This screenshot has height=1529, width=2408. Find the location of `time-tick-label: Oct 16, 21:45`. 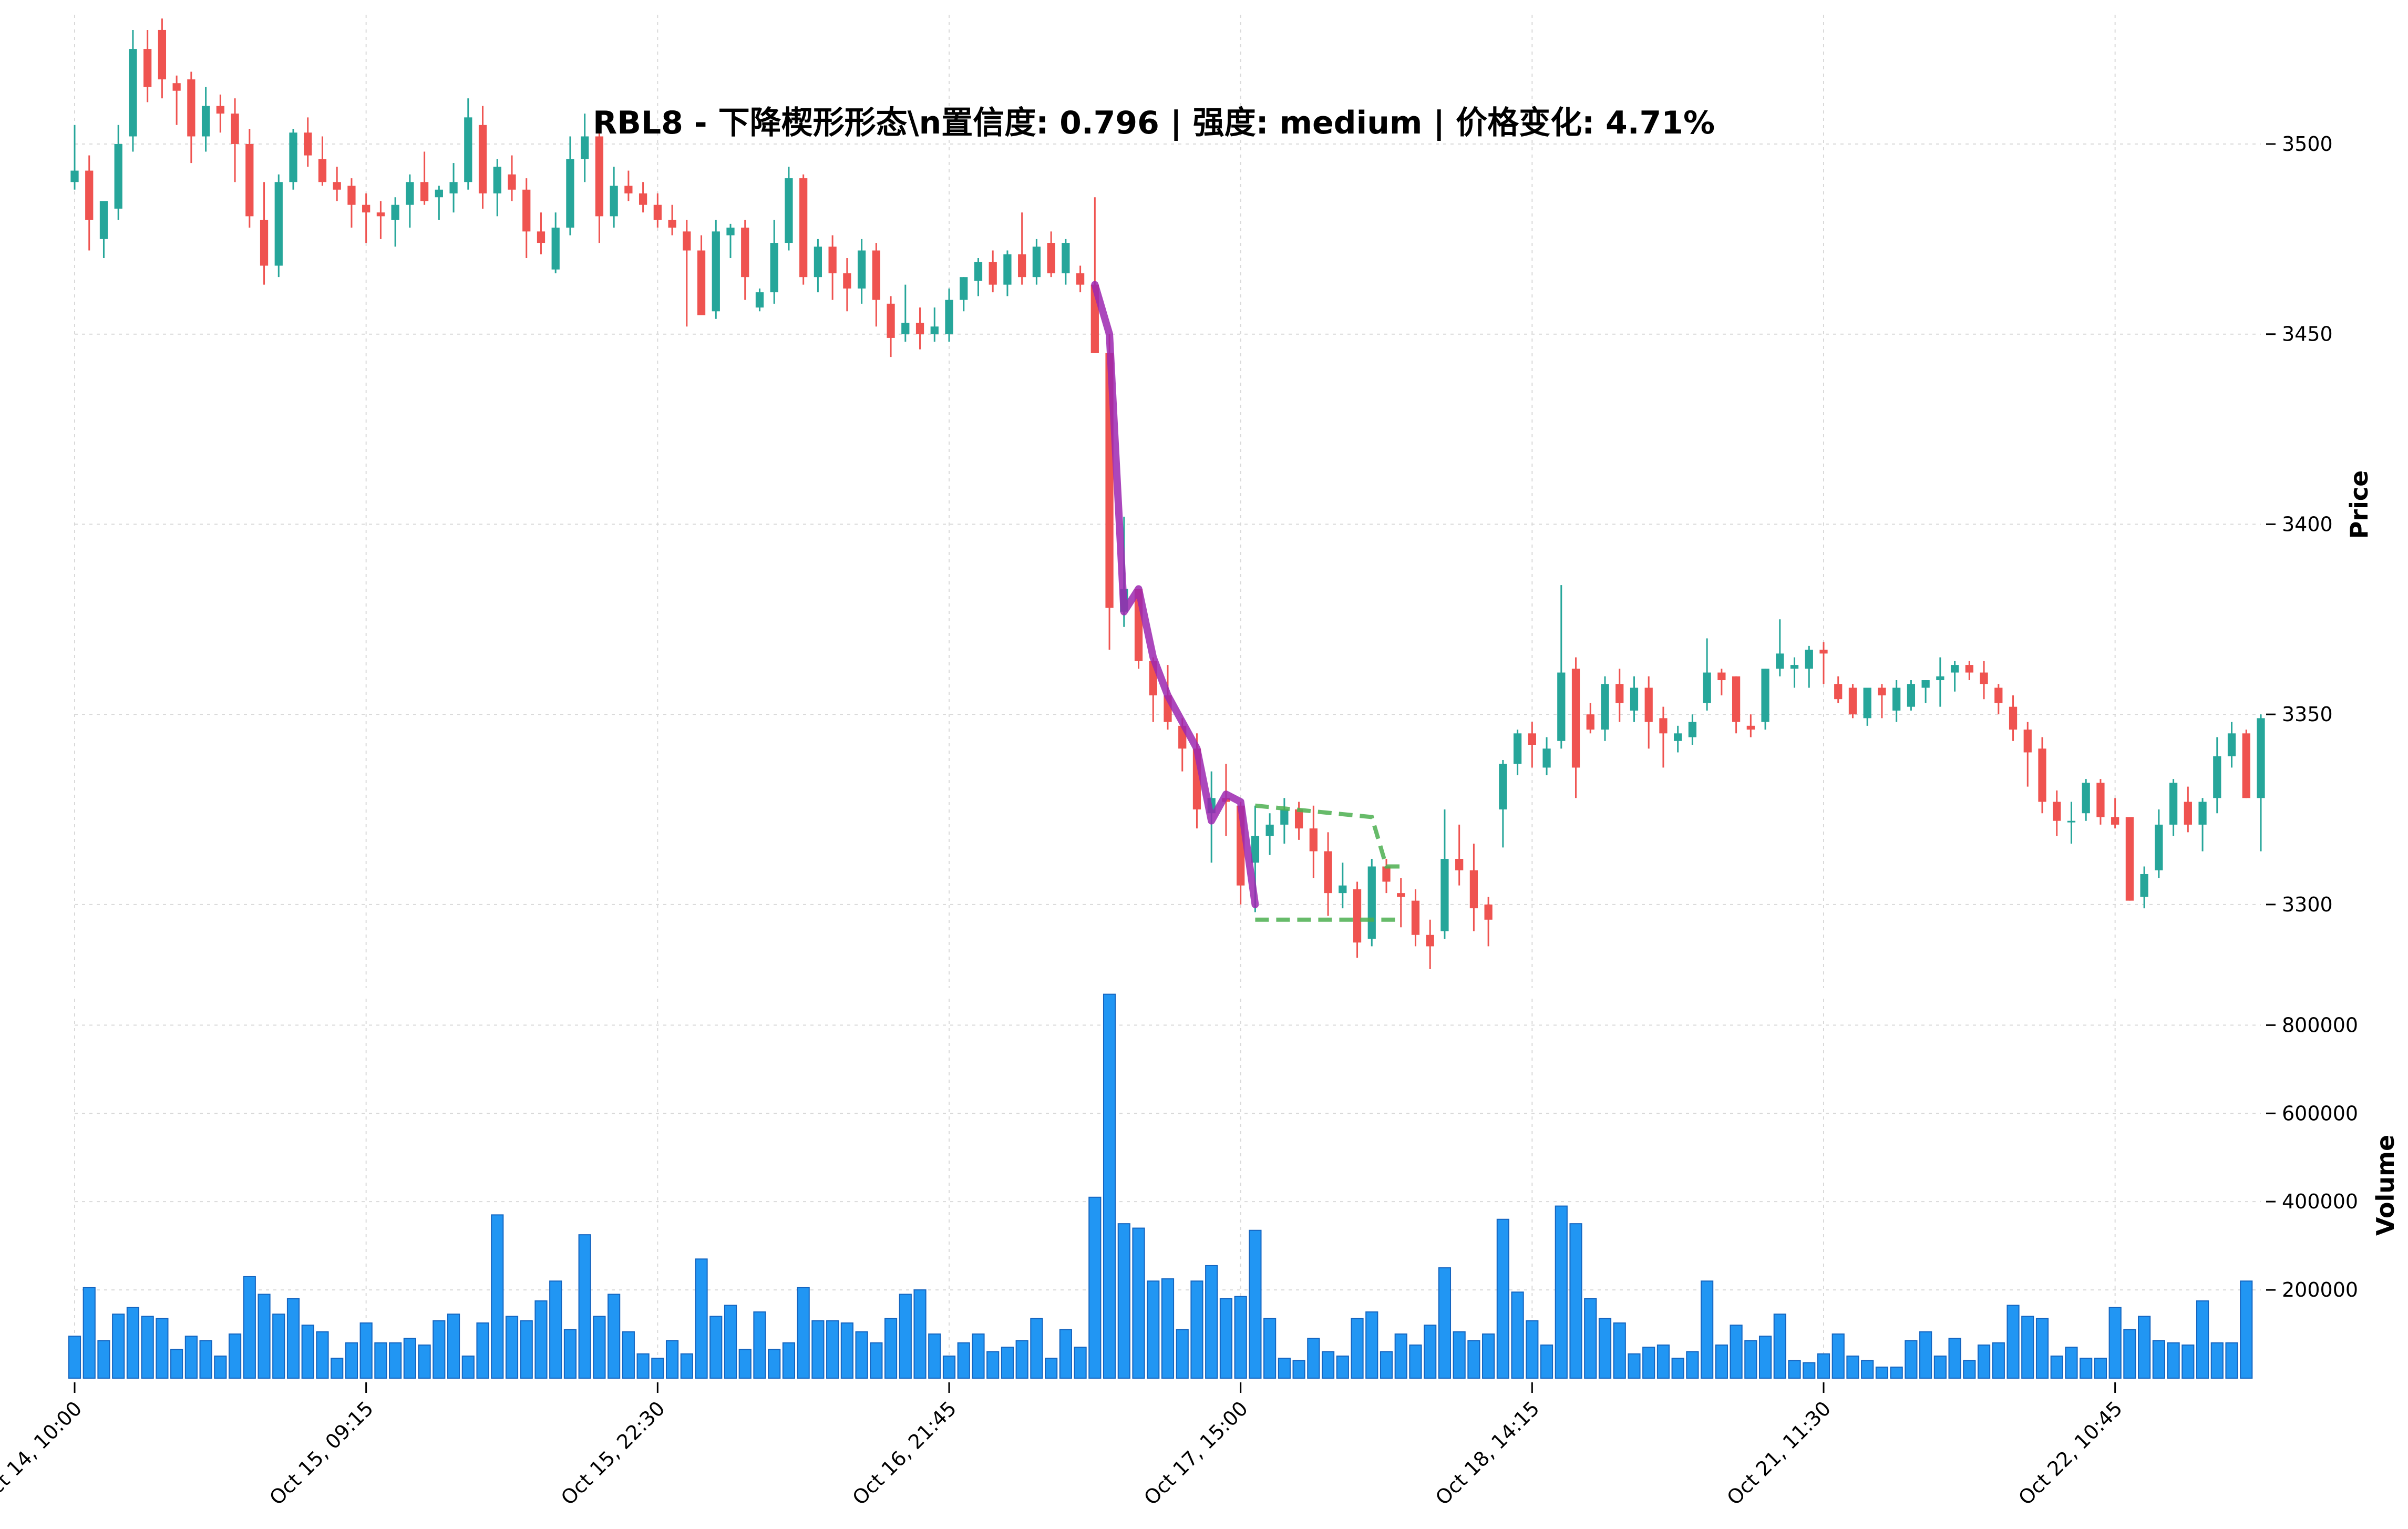

time-tick-label: Oct 16, 21:45 is located at coordinates (904, 1453).